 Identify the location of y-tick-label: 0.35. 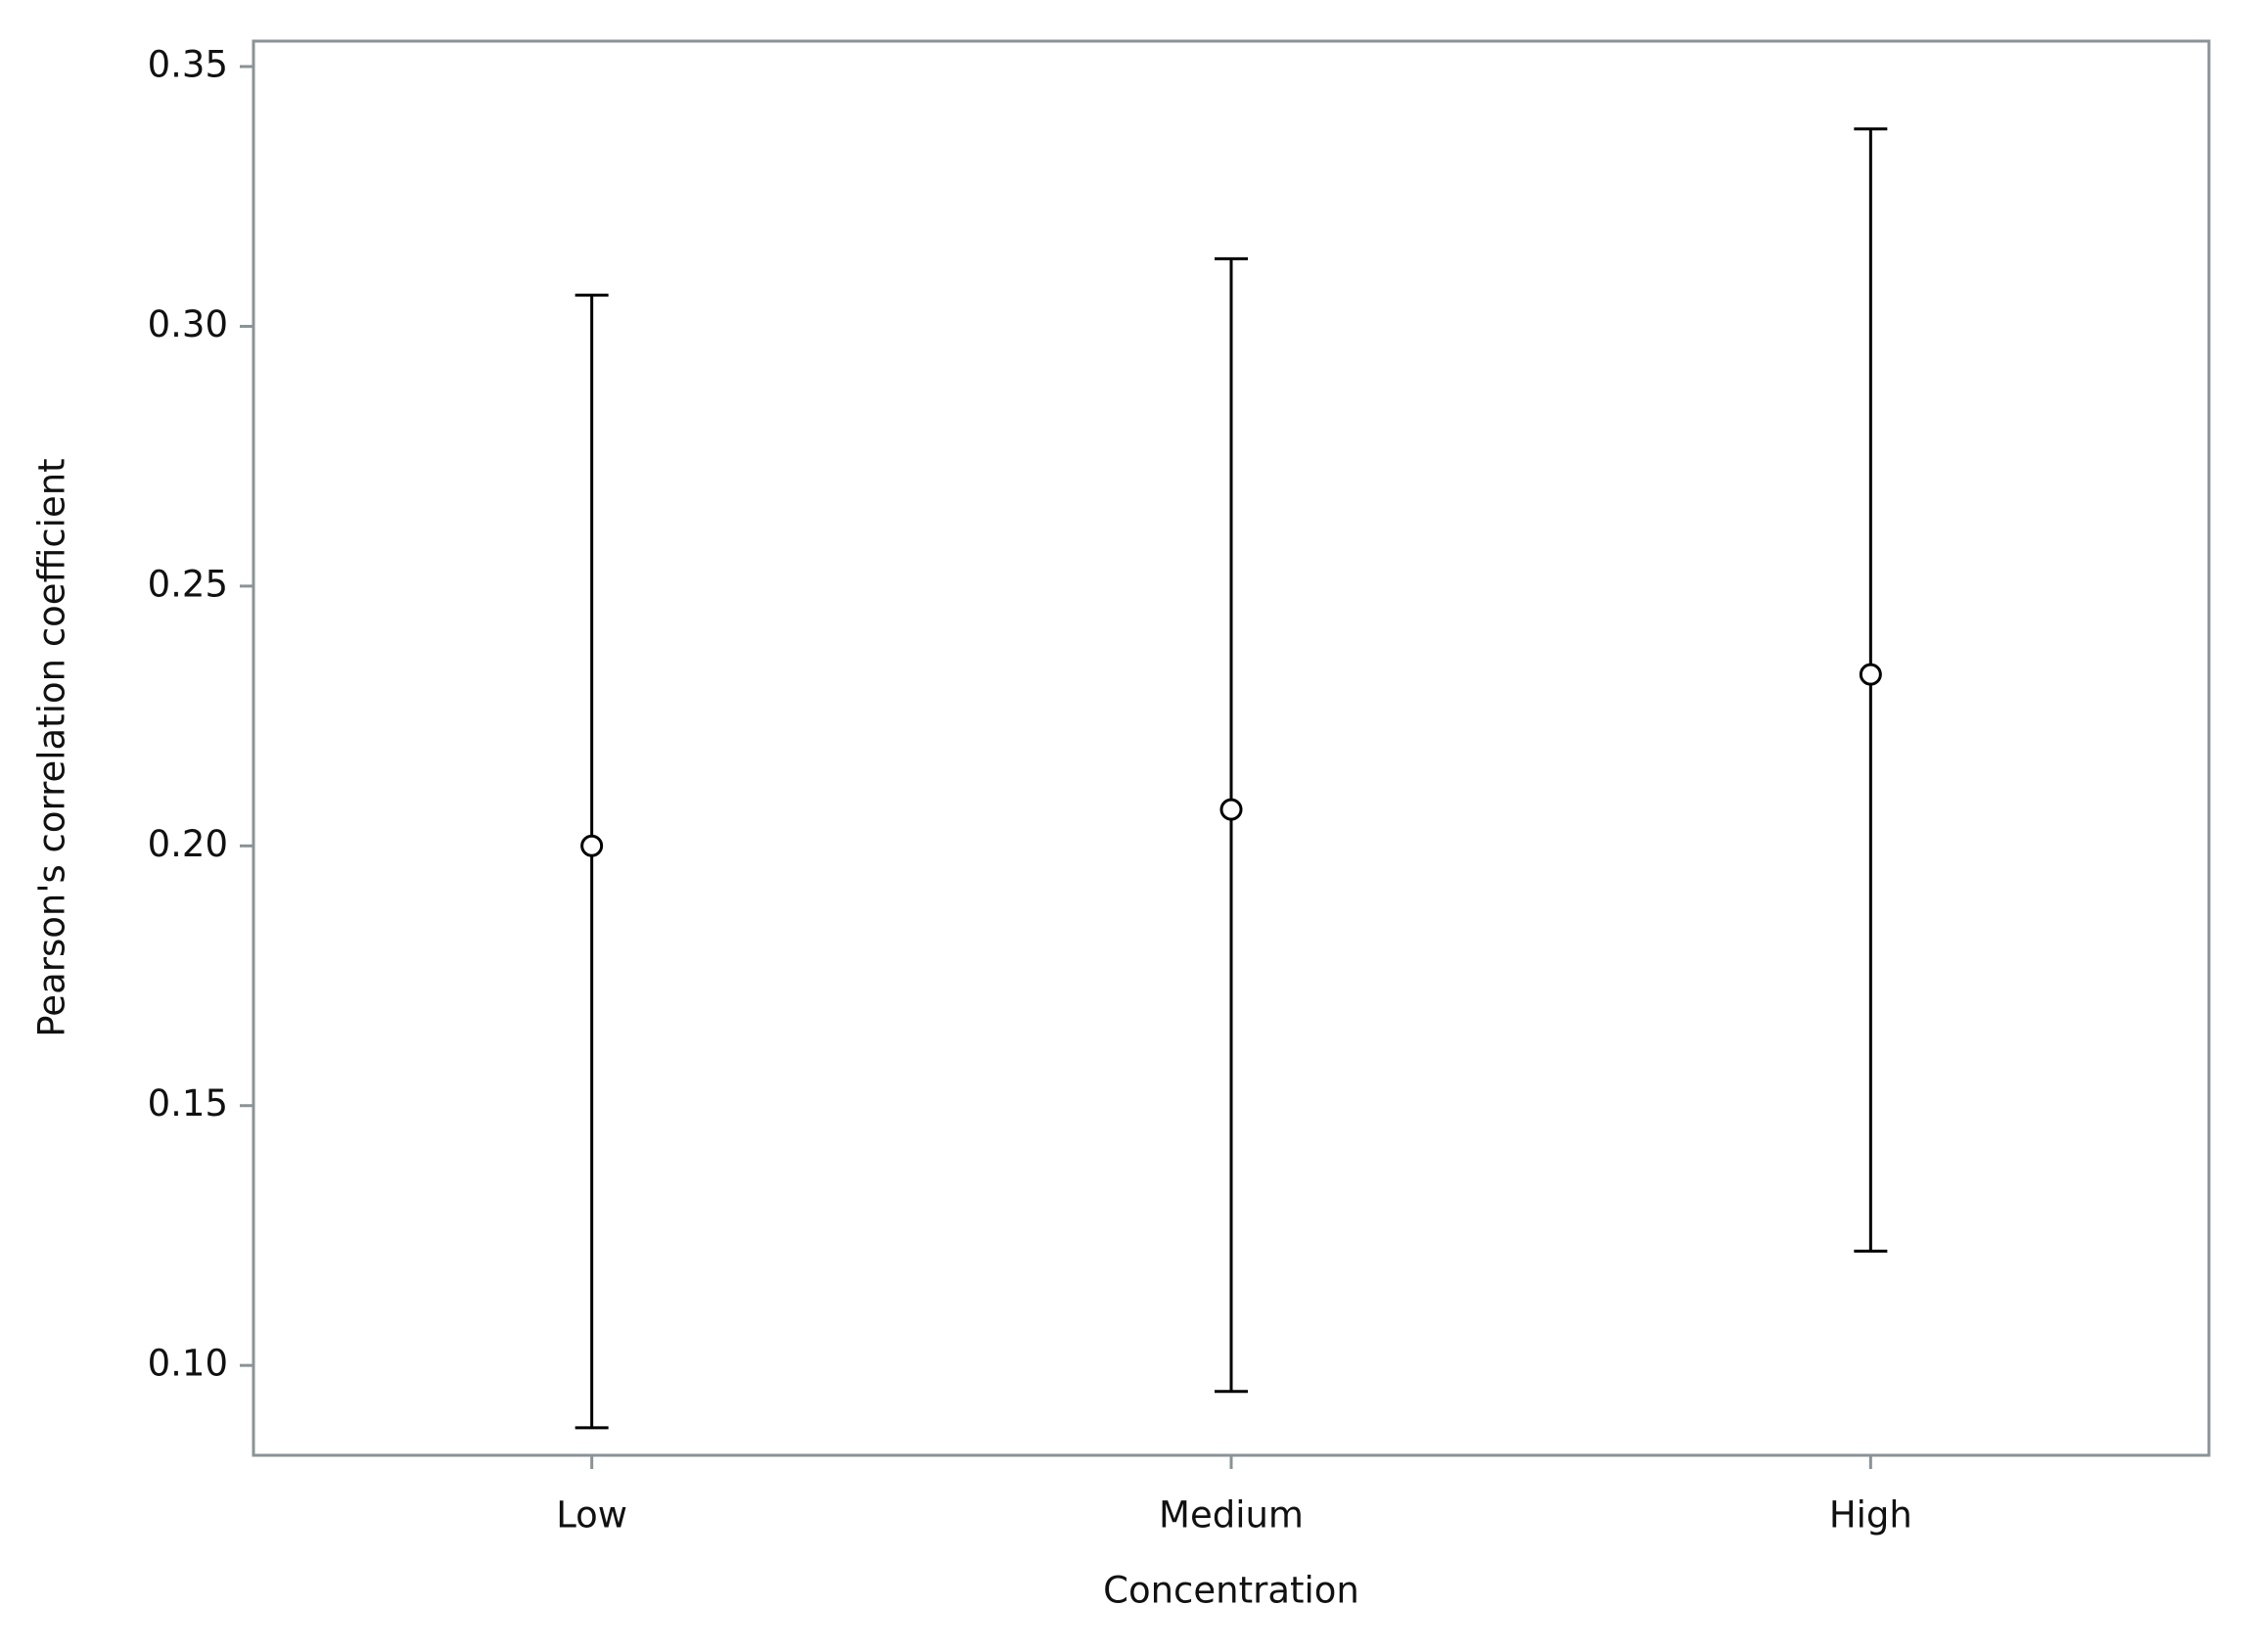
(188, 65).